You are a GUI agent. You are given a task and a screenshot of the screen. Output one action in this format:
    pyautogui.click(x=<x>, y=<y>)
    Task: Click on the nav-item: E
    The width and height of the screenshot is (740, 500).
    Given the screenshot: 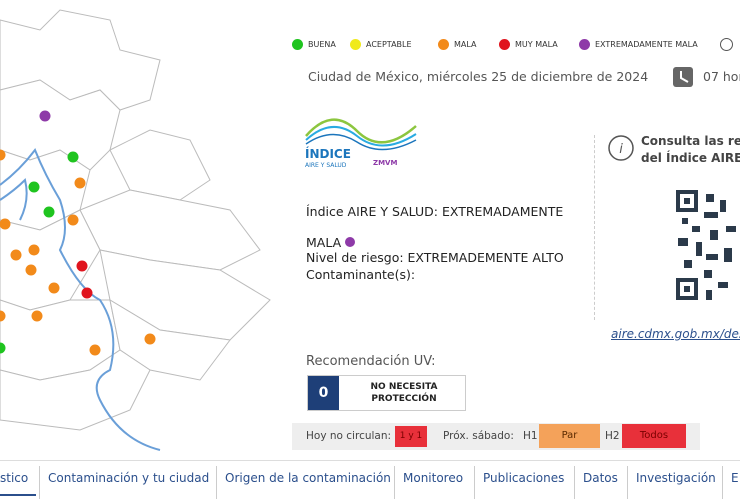 What is the action you would take?
    pyautogui.click(x=731, y=482)
    